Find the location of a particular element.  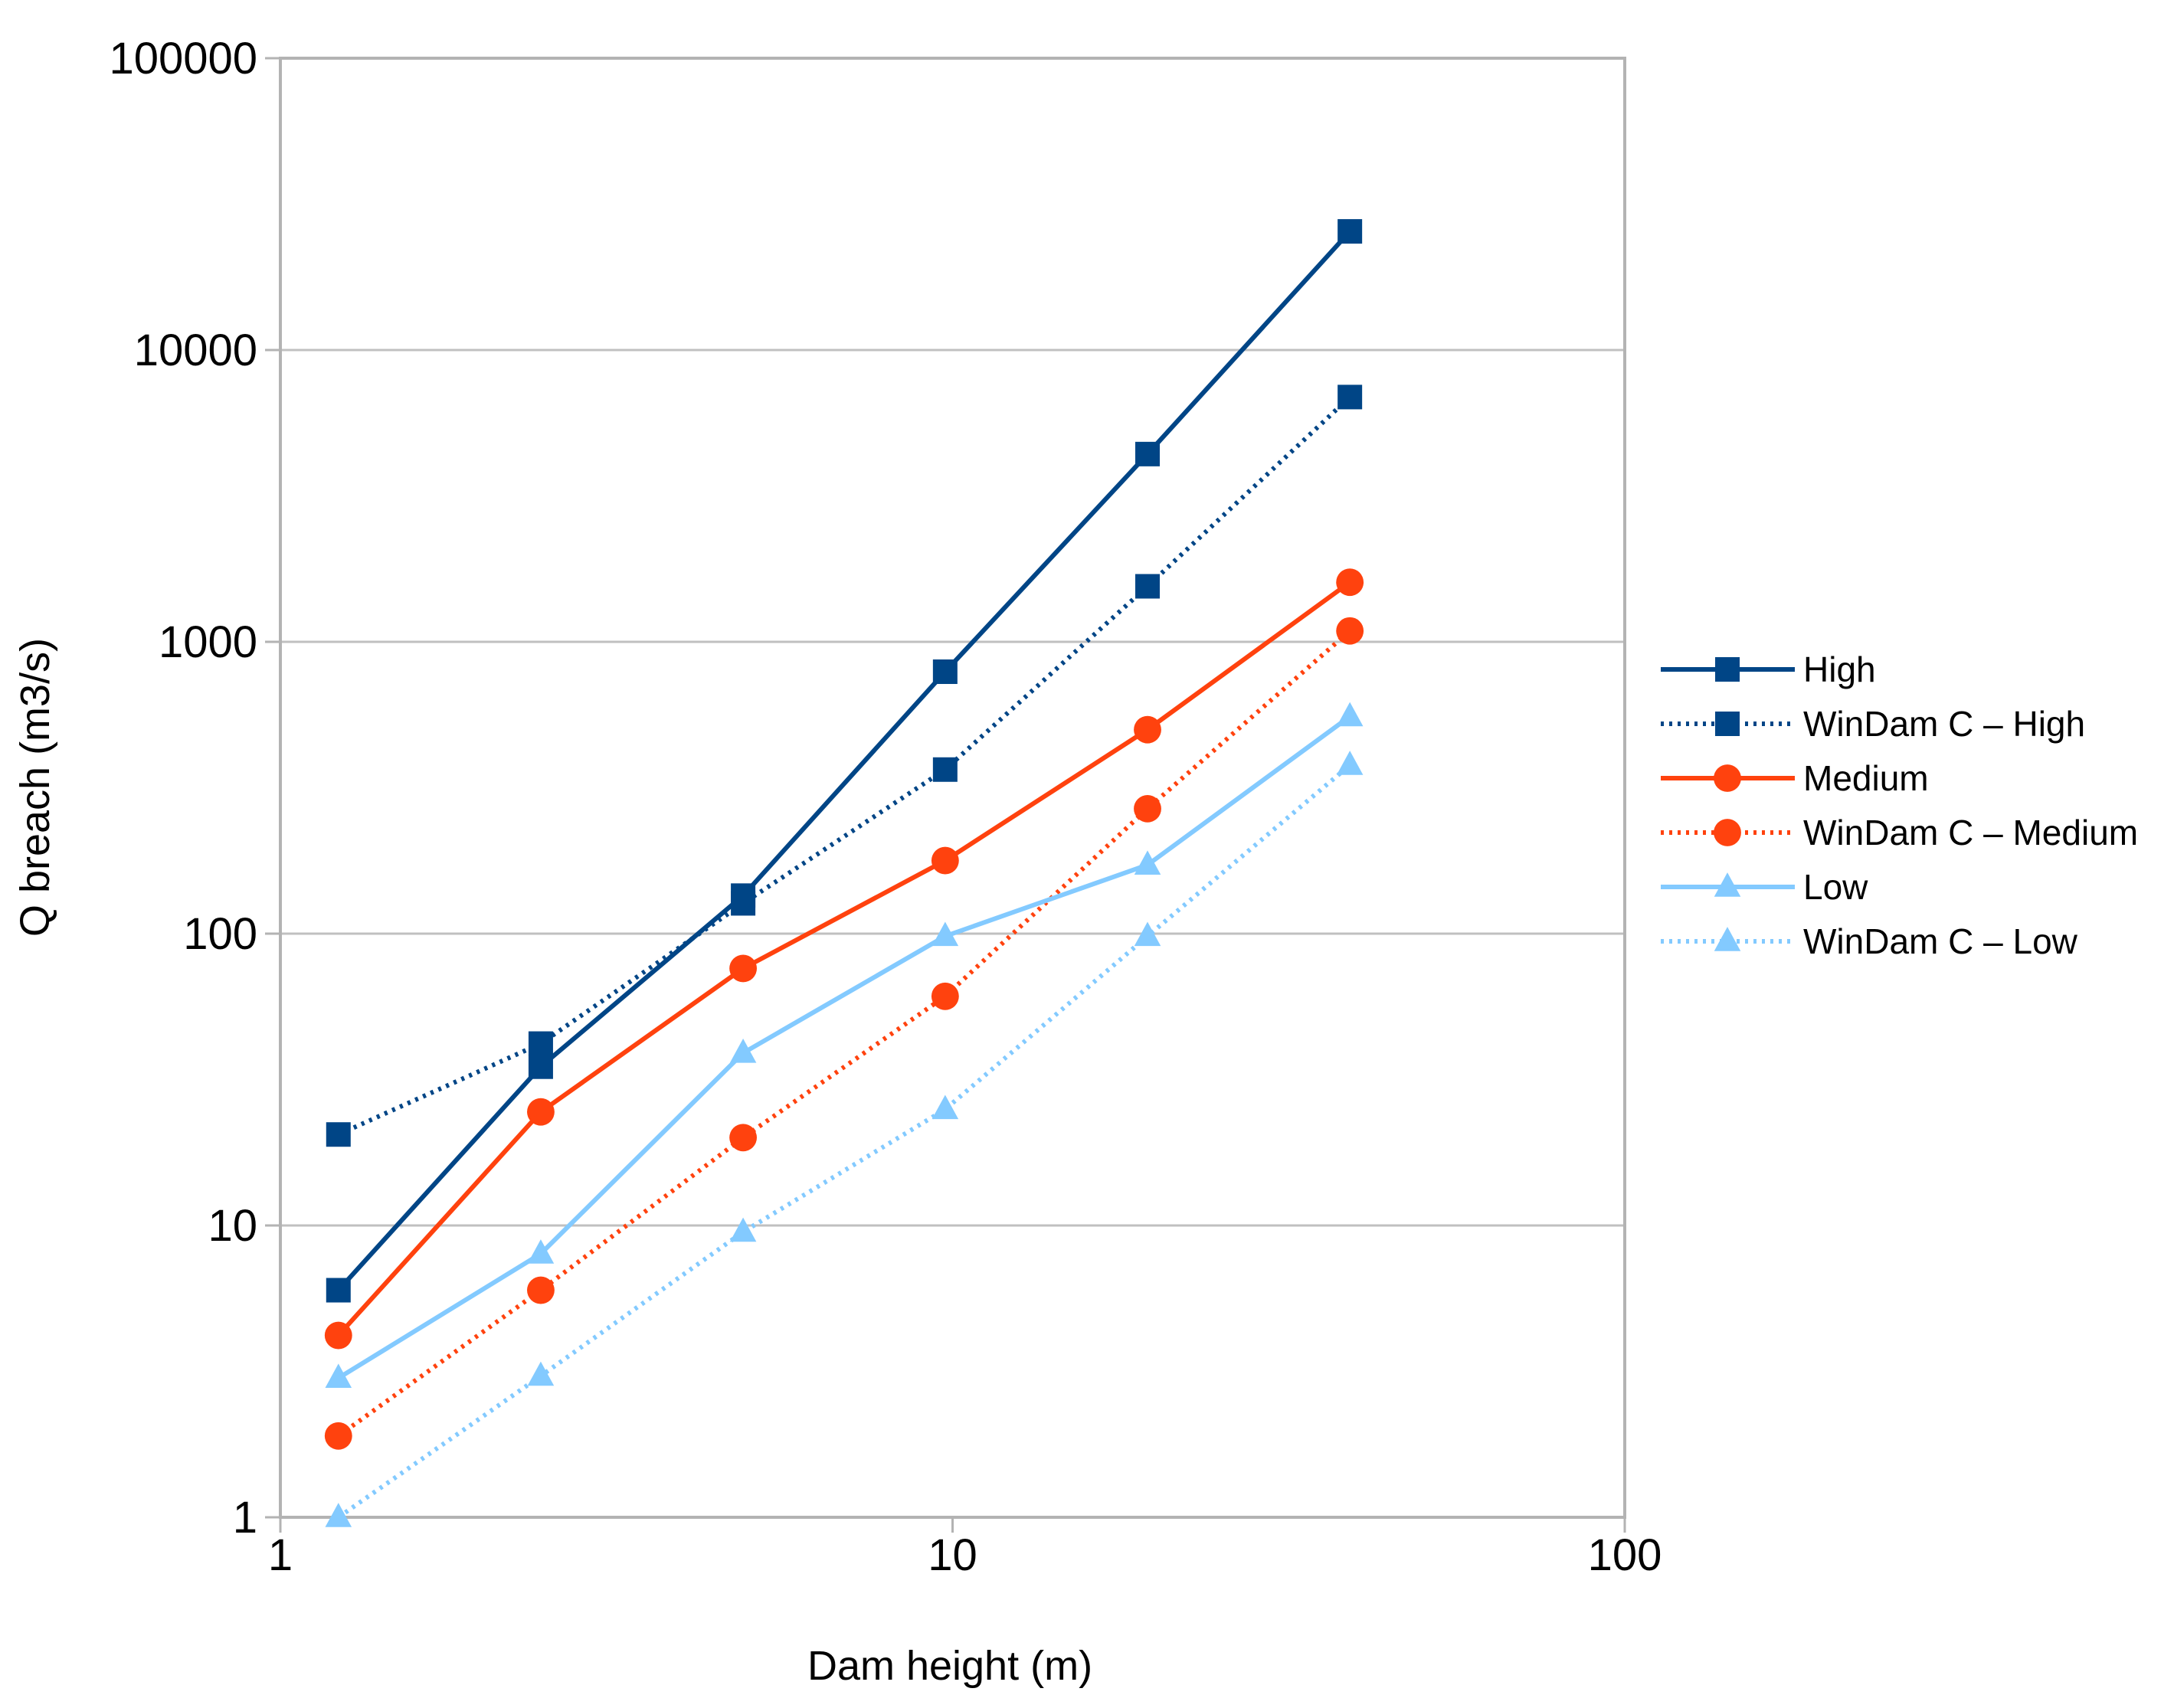

y-tick-label-100000: 100000 is located at coordinates (183, 58).